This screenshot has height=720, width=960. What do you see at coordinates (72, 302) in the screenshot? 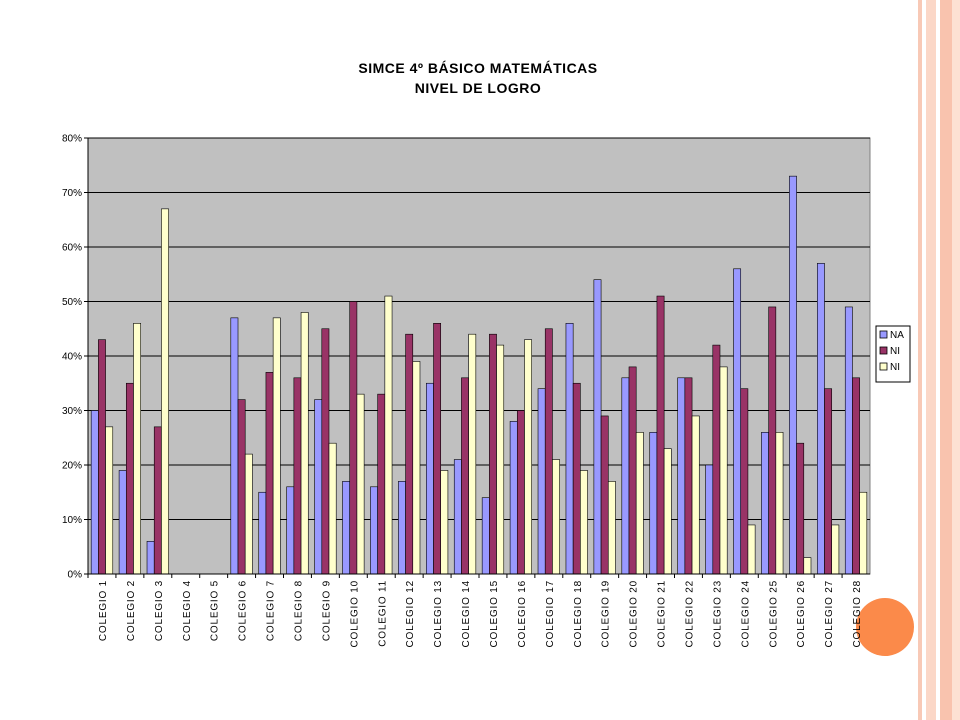
I see `y-tick-label: 50%` at bounding box center [72, 302].